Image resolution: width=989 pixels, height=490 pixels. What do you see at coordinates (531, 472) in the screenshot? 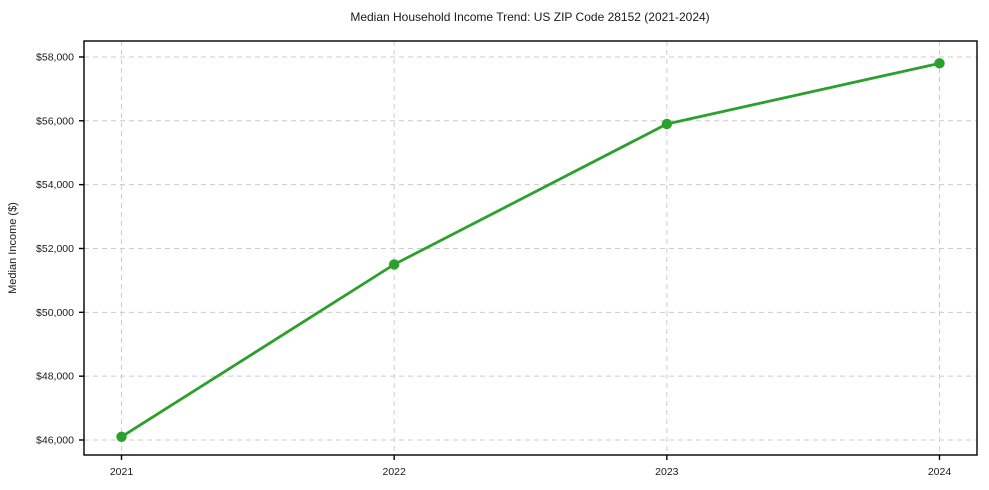
I see `x-tick-labels: 2021 2022 2023 2024` at bounding box center [531, 472].